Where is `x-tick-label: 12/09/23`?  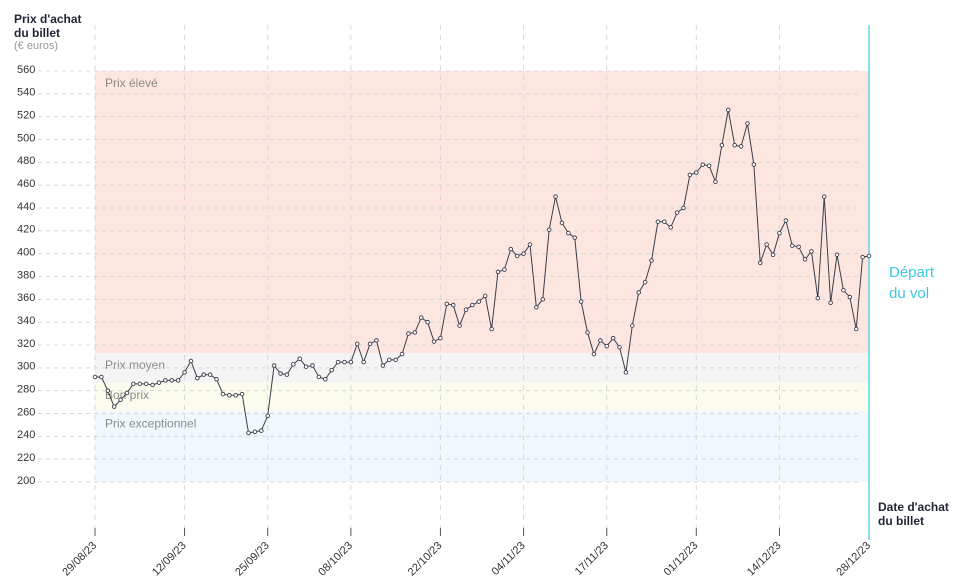
x-tick-label: 12/09/23 is located at coordinates (169, 559).